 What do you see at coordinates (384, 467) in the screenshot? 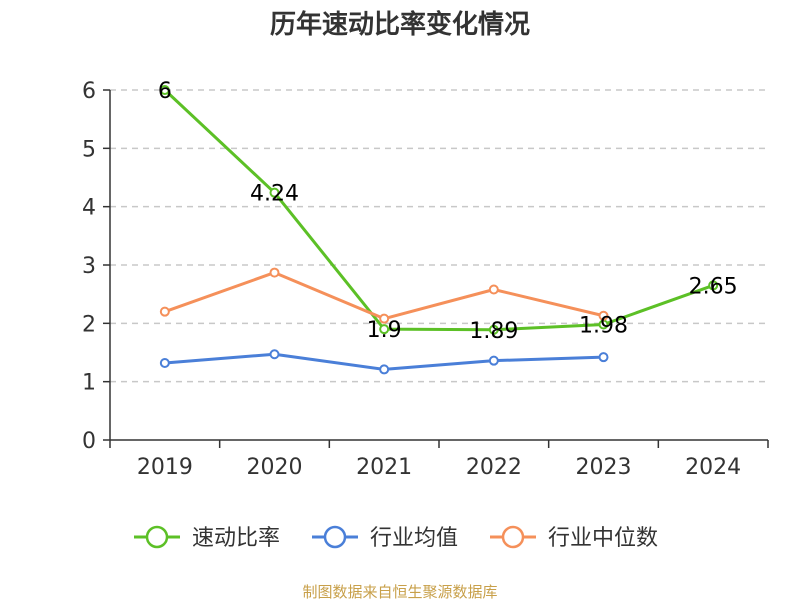
I see `x-tick-label: 2021` at bounding box center [384, 467].